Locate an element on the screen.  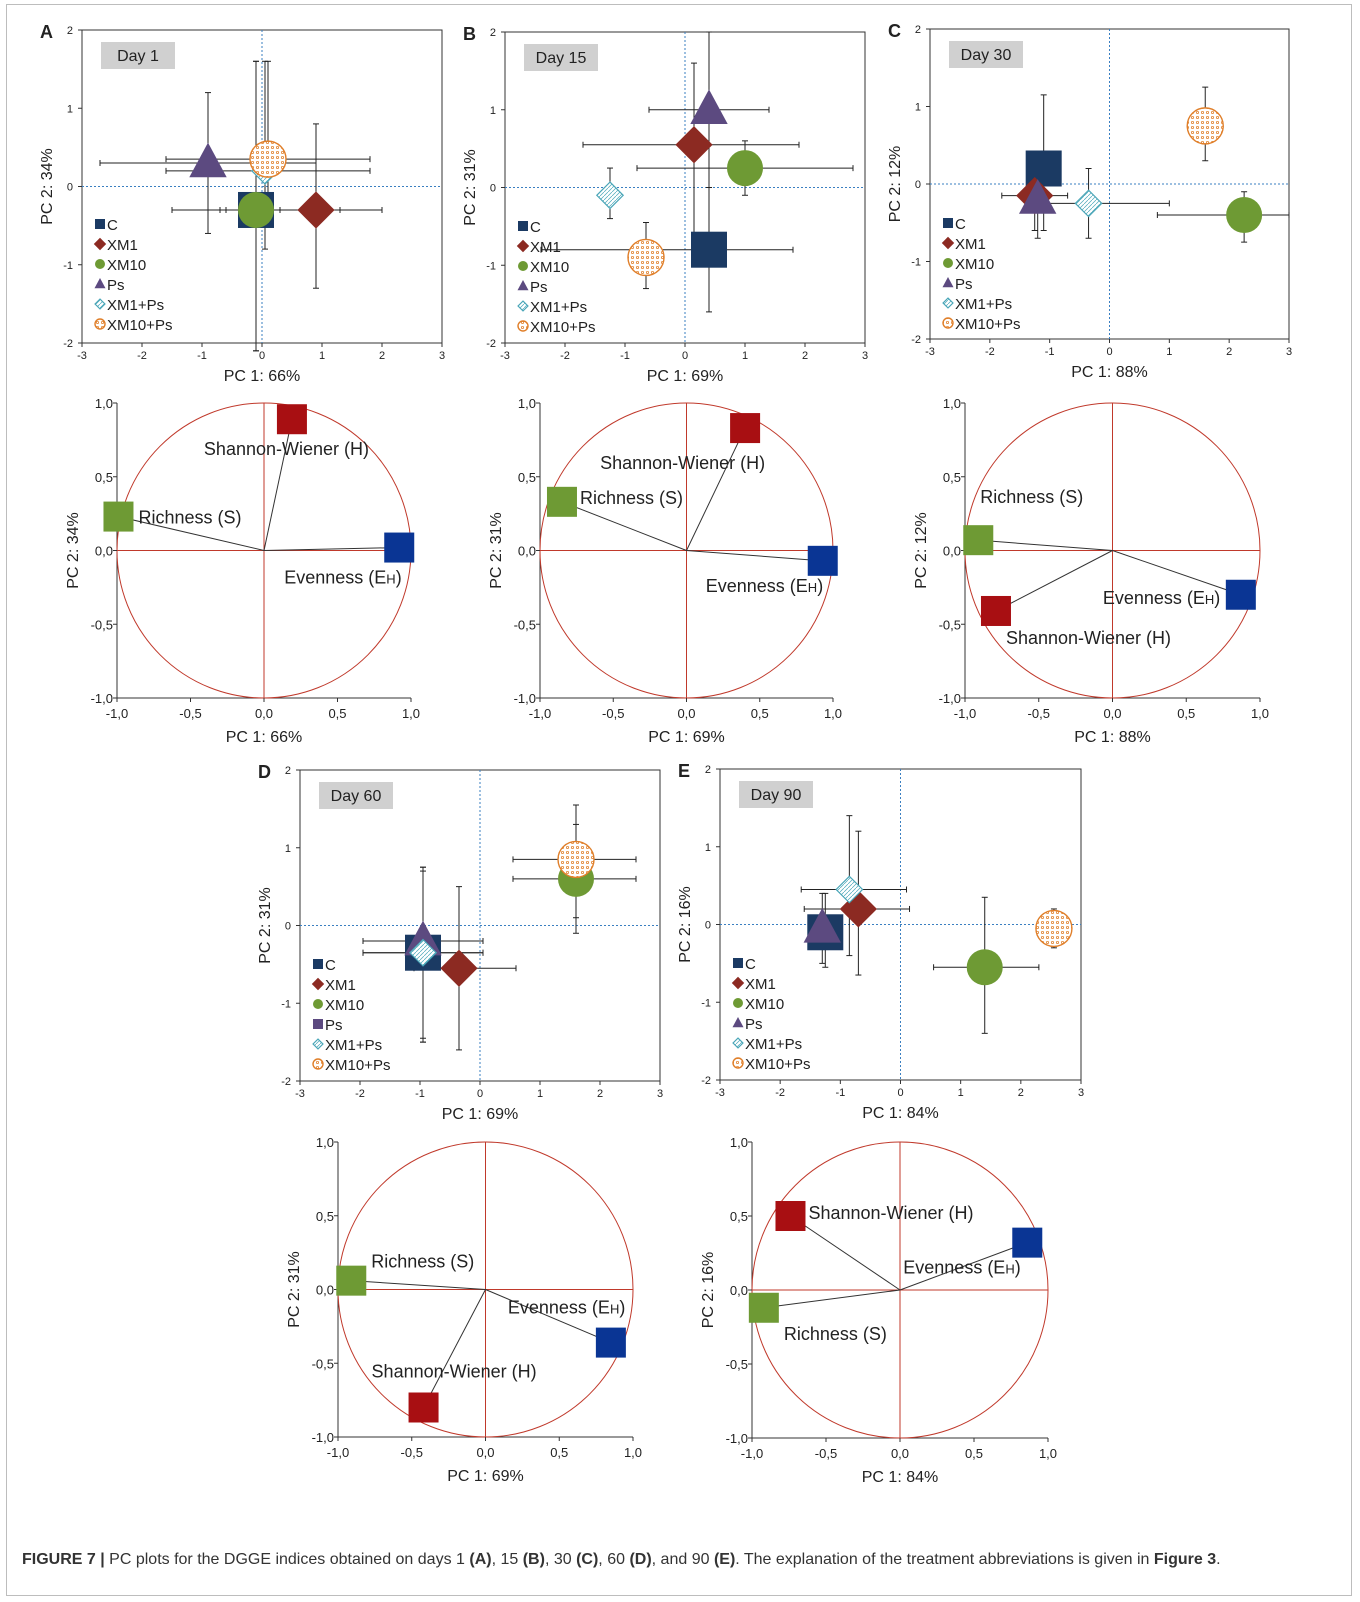
x-axis-label: PC 1: 84% is located at coordinates (900, 1477).